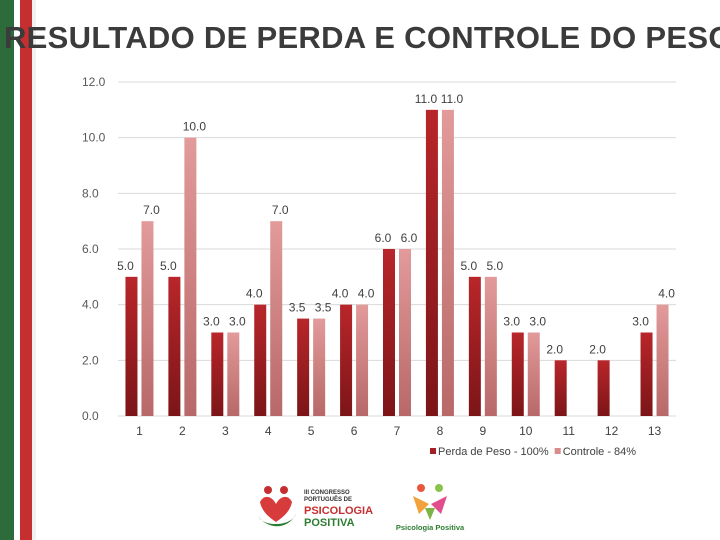 The height and width of the screenshot is (540, 720). Describe the element at coordinates (612, 431) in the screenshot. I see `x-tick-label: 12` at that location.